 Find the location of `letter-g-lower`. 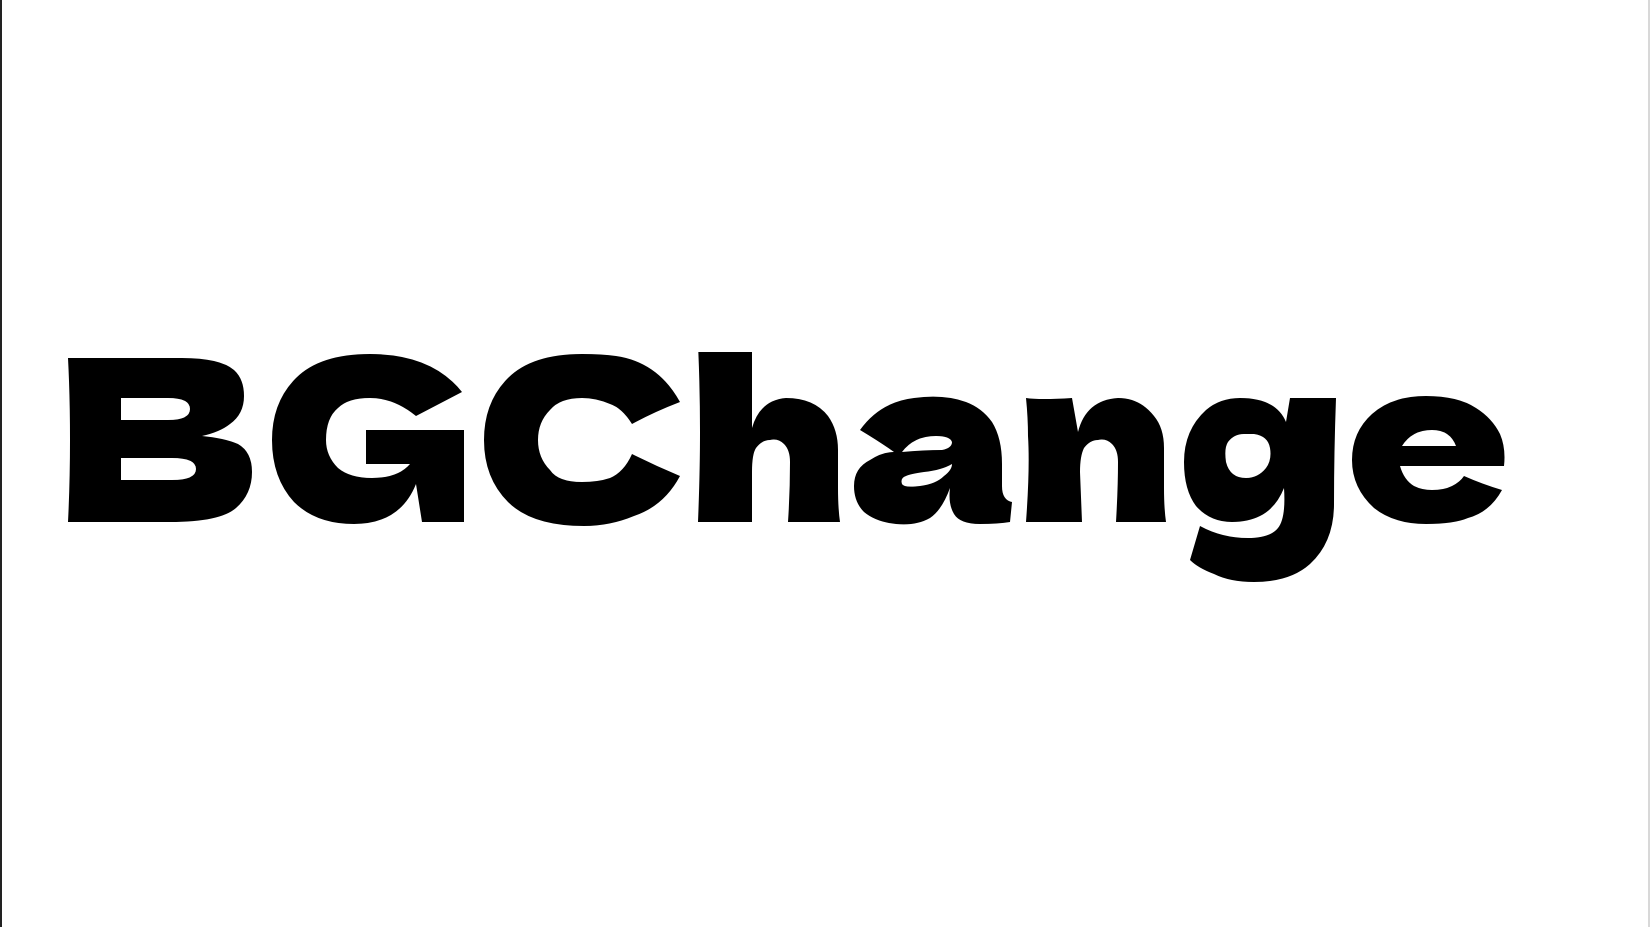

letter-g-lower is located at coordinates (1260, 490).